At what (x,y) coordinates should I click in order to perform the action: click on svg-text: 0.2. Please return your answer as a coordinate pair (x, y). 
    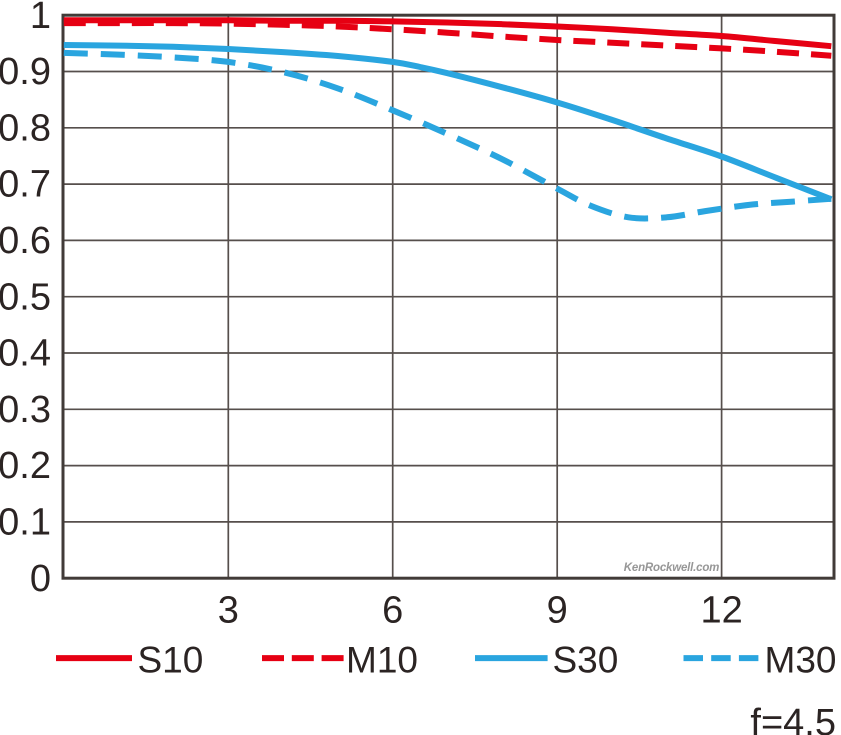
    Looking at the image, I should click on (25, 466).